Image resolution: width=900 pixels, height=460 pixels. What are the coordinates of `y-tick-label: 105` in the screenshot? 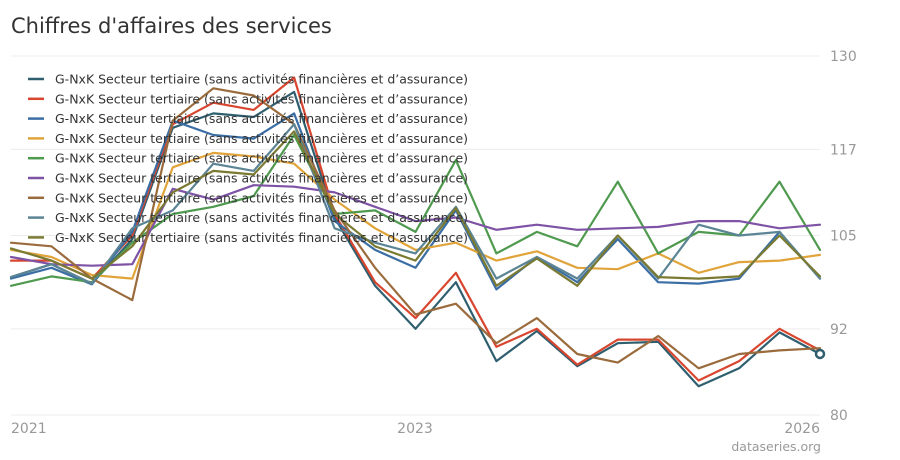 It's located at (843, 237).